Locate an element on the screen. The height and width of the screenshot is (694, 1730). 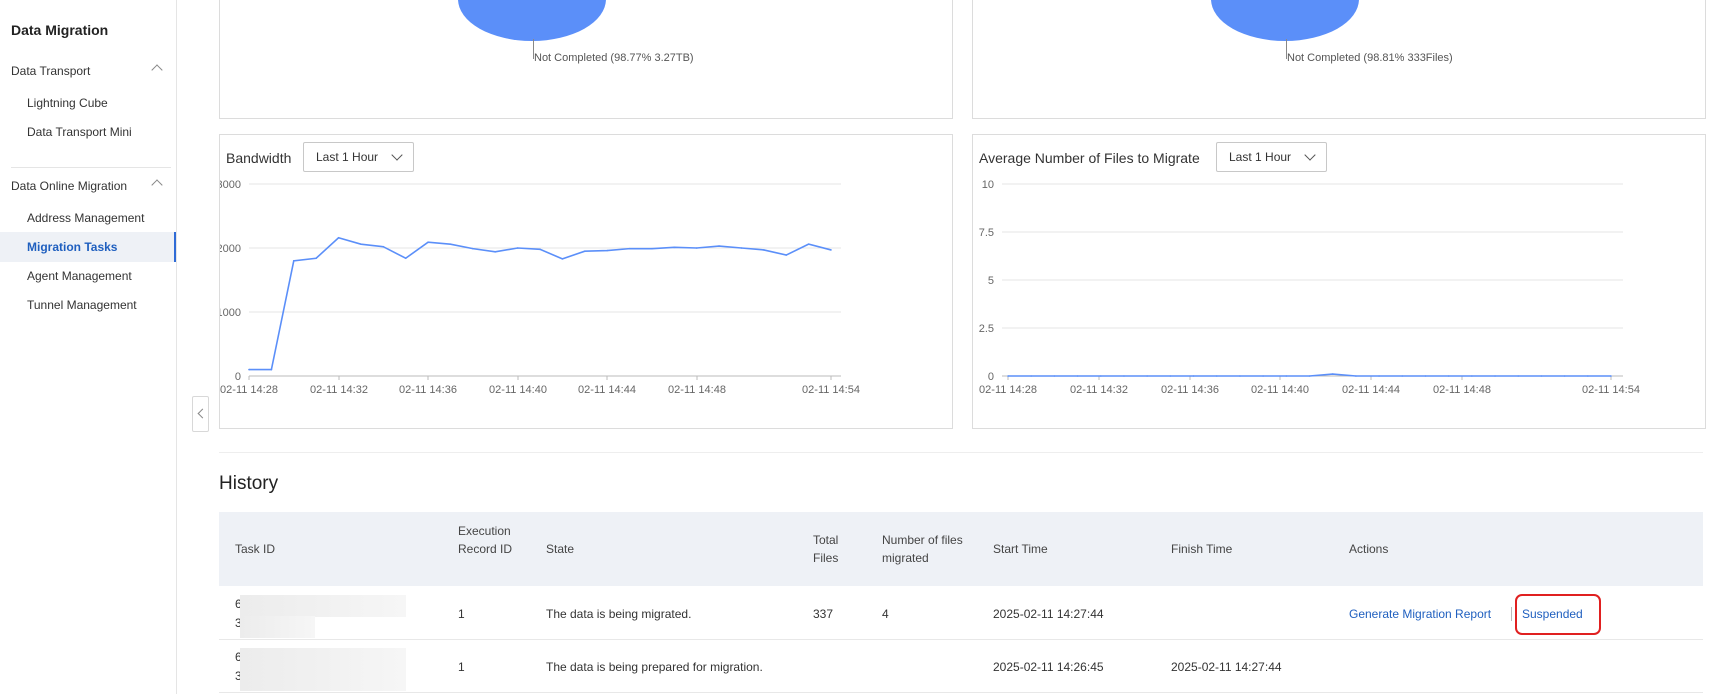
sidebar-title: Data Migration is located at coordinates (60, 30).